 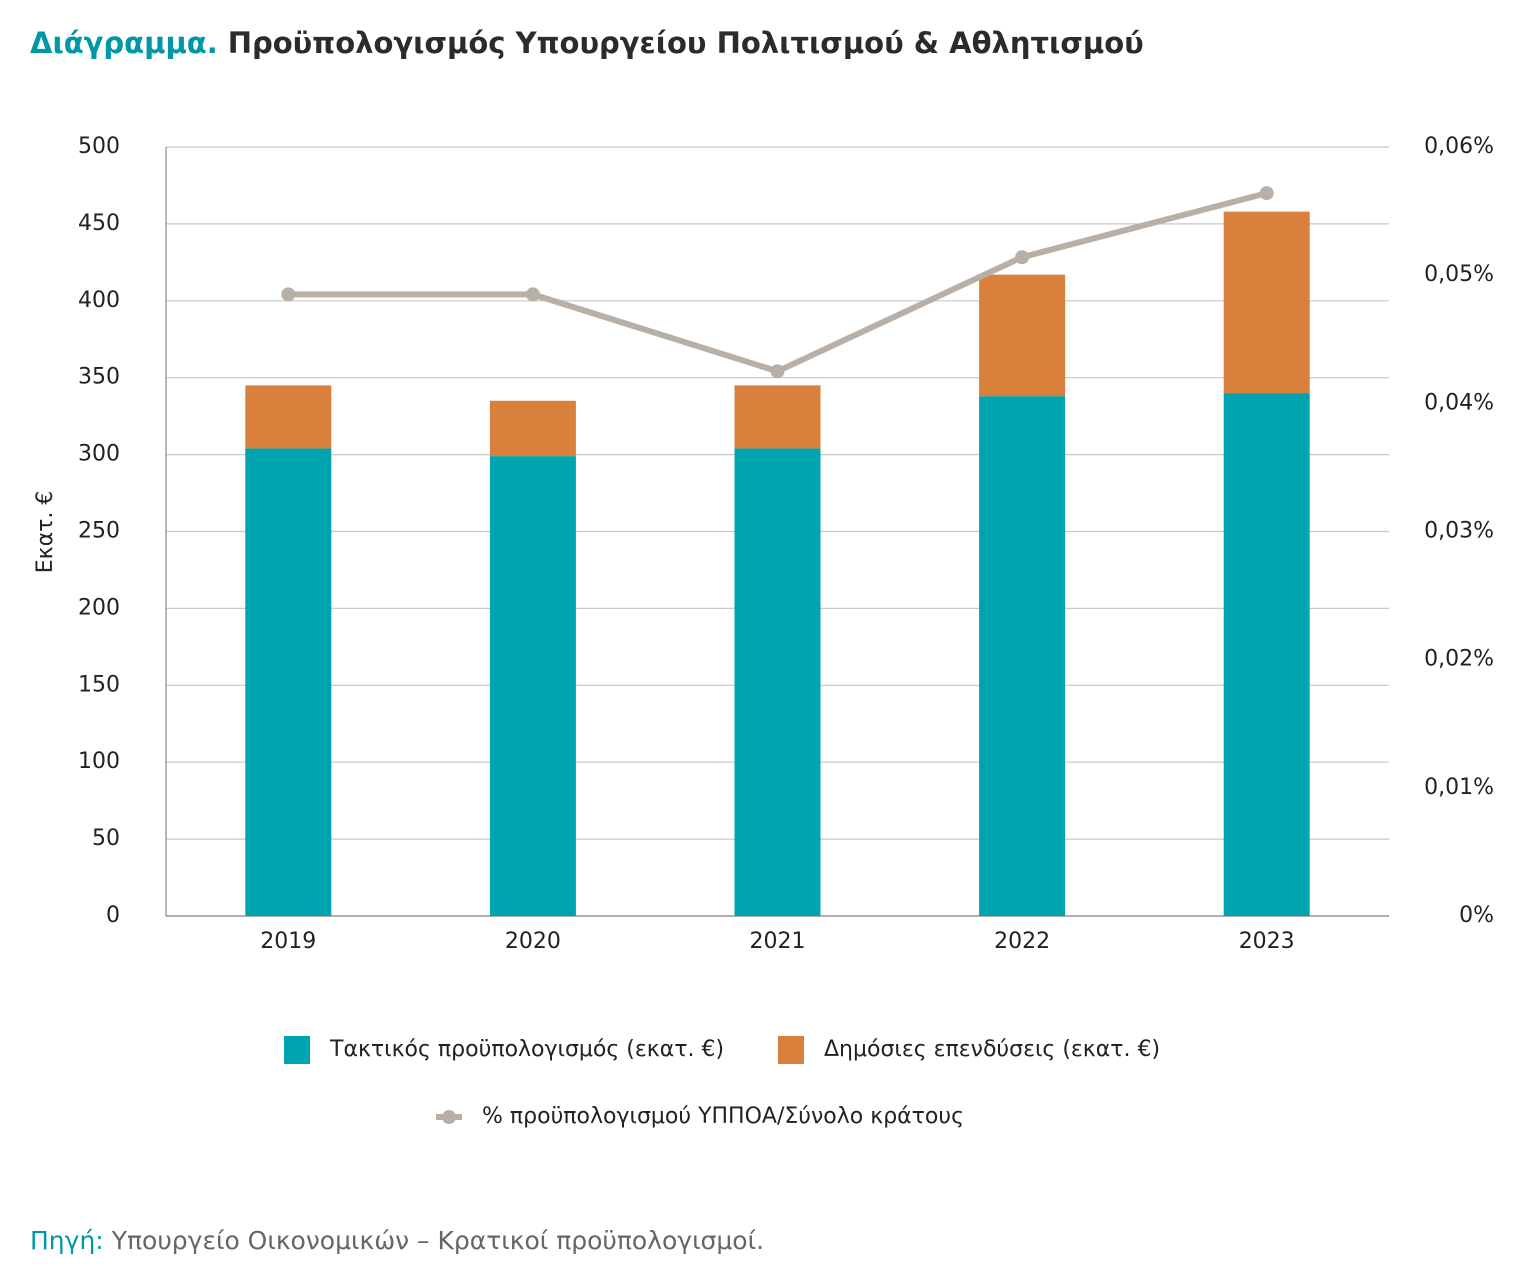 I want to click on legend-marker, so click(x=449, y=1117).